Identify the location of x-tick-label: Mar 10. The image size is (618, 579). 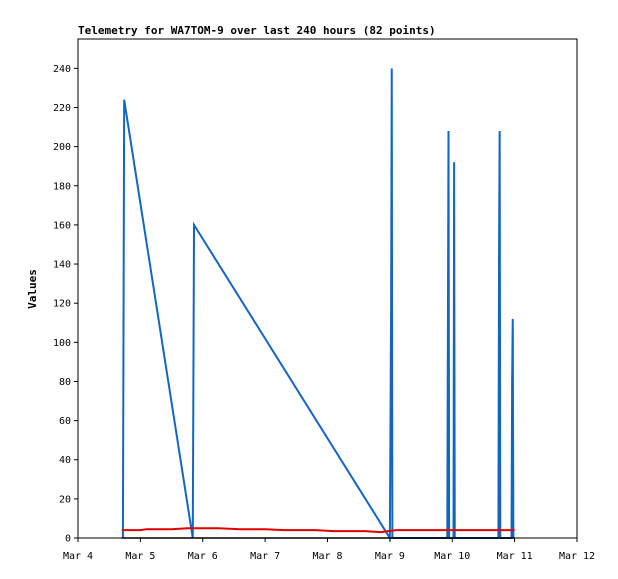
(452, 556).